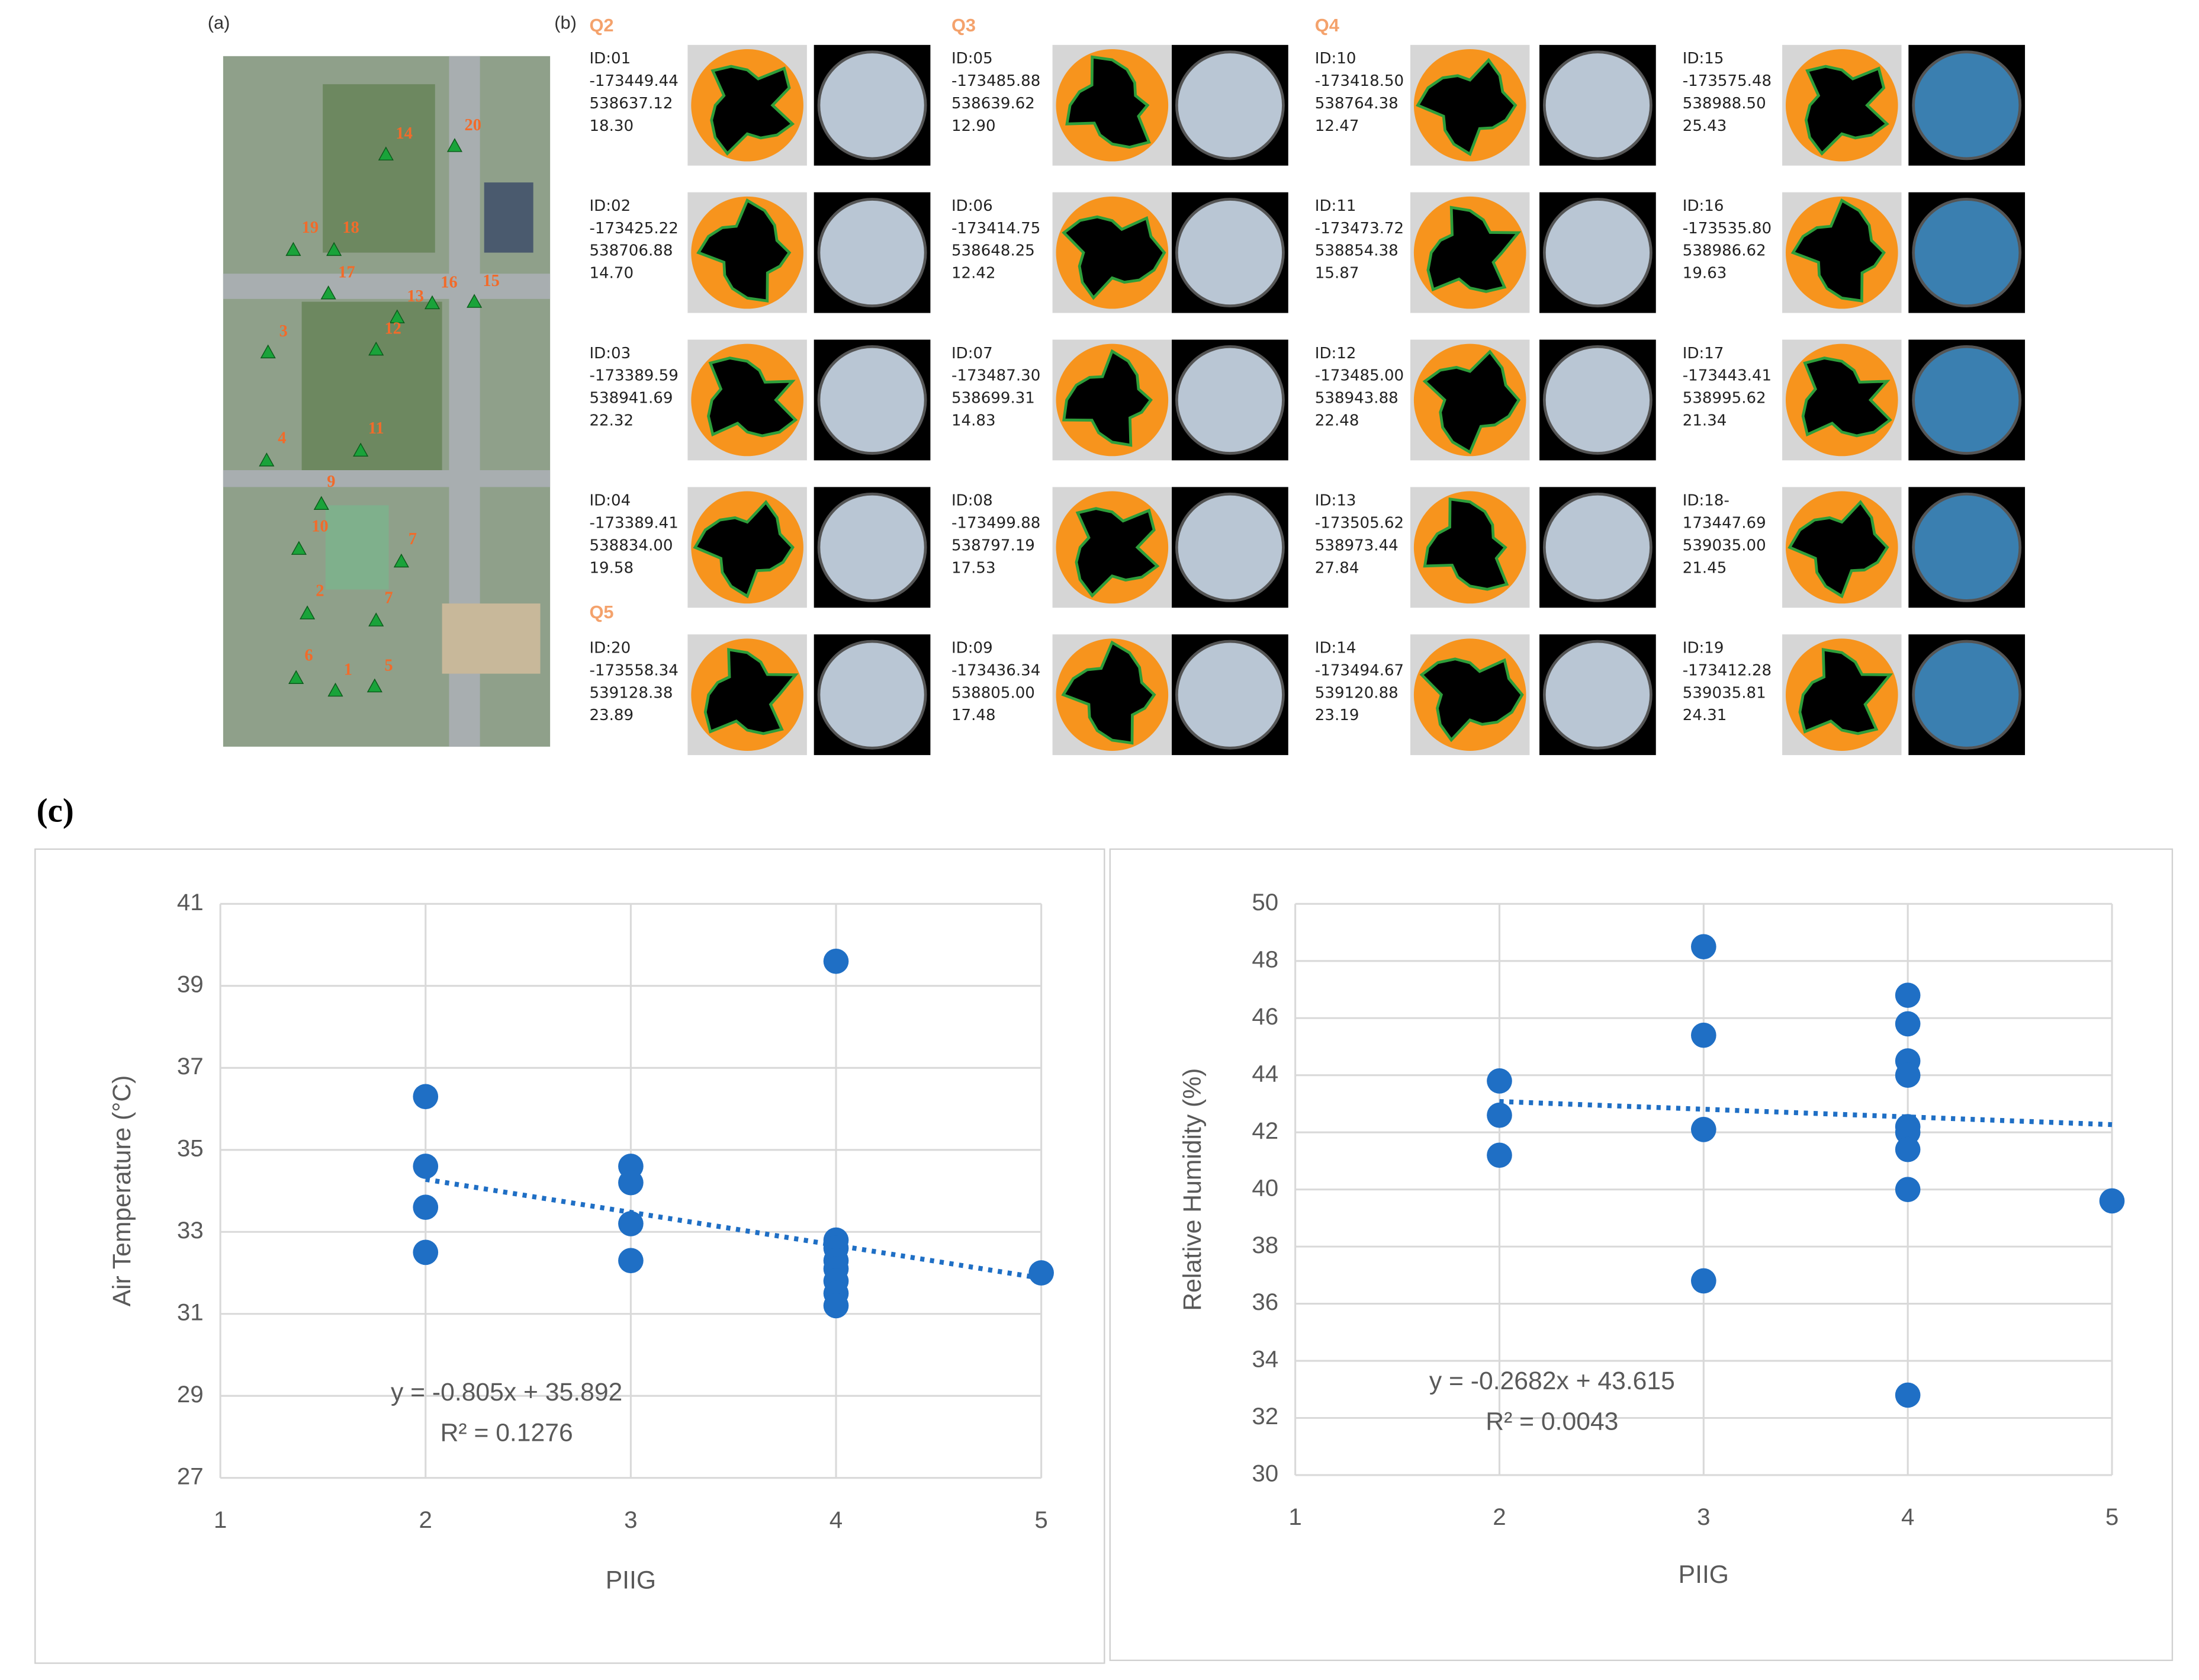  What do you see at coordinates (993, 693) in the screenshot?
I see `site-info: 538805.00` at bounding box center [993, 693].